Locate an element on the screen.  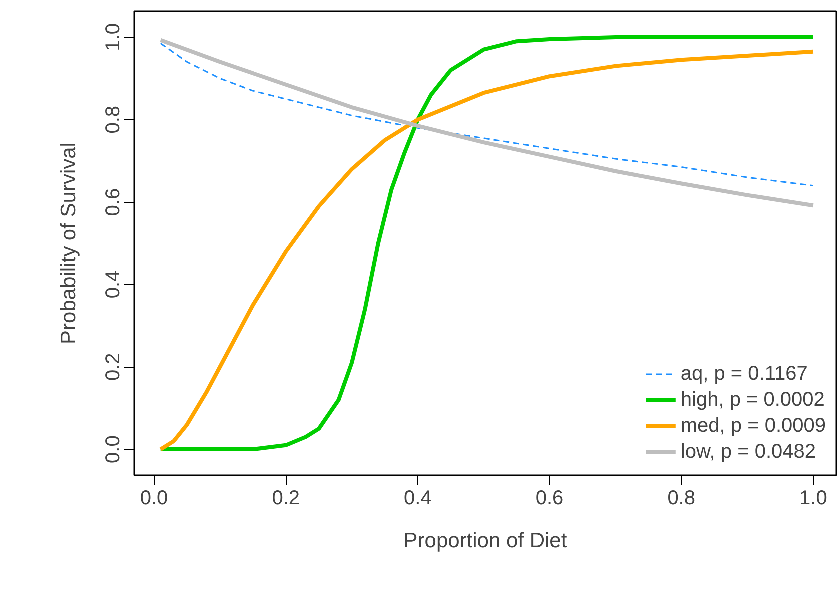
legend-label: med, p = 0.0009 is located at coordinates (753, 426).